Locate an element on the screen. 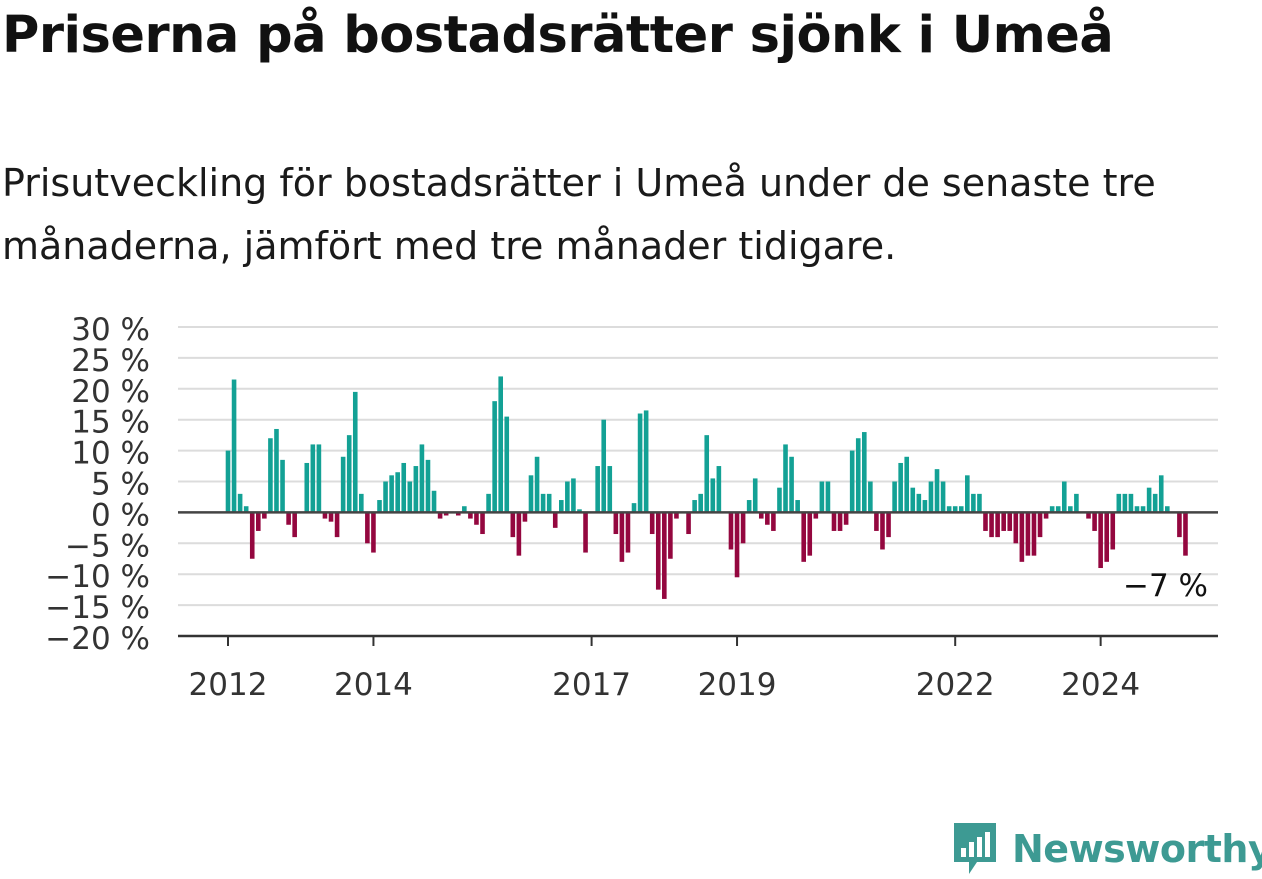  y-tick-label: 5 % is located at coordinates (120, 485).